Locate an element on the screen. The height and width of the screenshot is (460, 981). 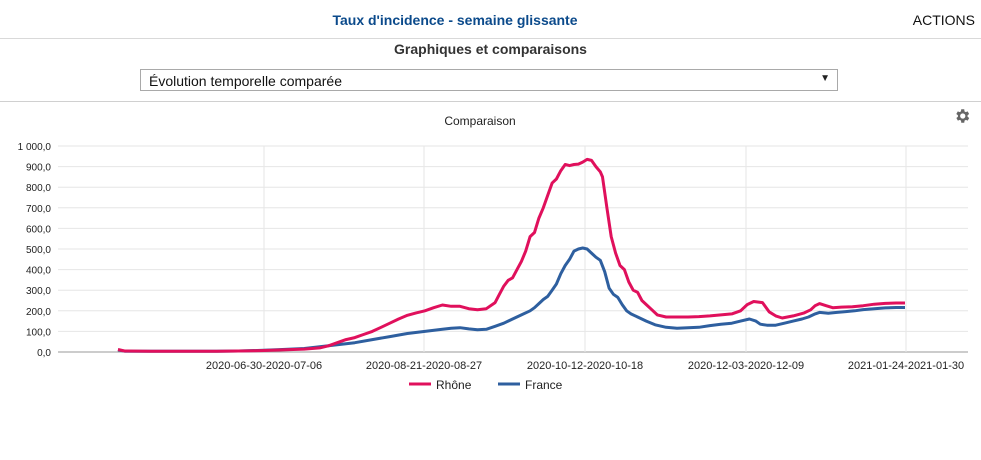
y-tick-label: 1 000,0 is located at coordinates (35, 147).